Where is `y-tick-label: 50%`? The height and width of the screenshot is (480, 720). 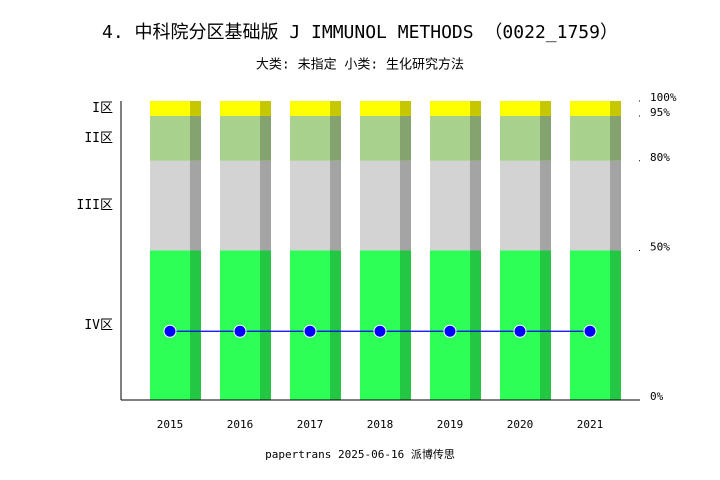 y-tick-label: 50% is located at coordinates (660, 247).